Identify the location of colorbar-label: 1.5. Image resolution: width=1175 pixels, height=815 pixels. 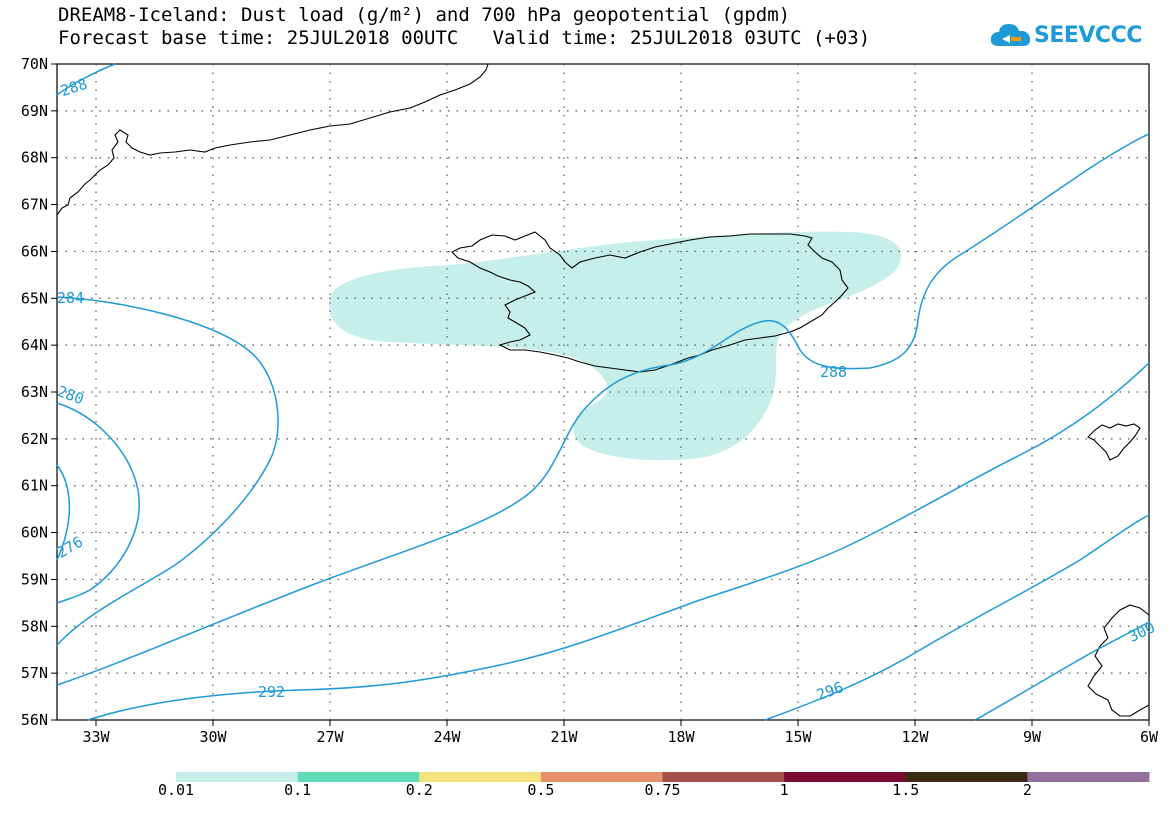
(906, 790).